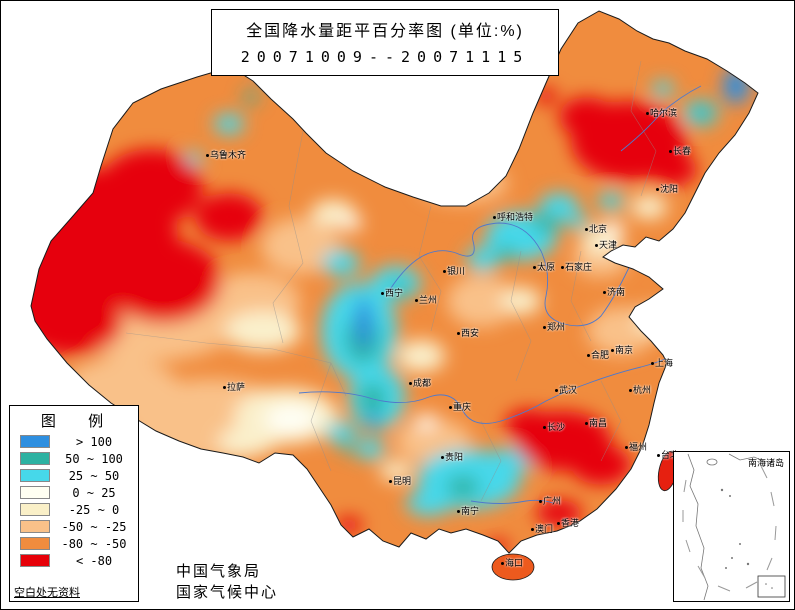 Image resolution: width=795 pixels, height=610 pixels. What do you see at coordinates (94, 475) in the screenshot?
I see `legend-label: 25 ~ 50` at bounding box center [94, 475].